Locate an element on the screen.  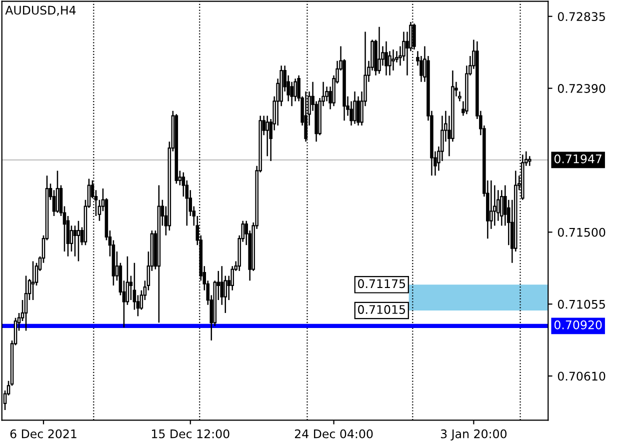
y-tick-label: 0.70610 is located at coordinates (582, 376).